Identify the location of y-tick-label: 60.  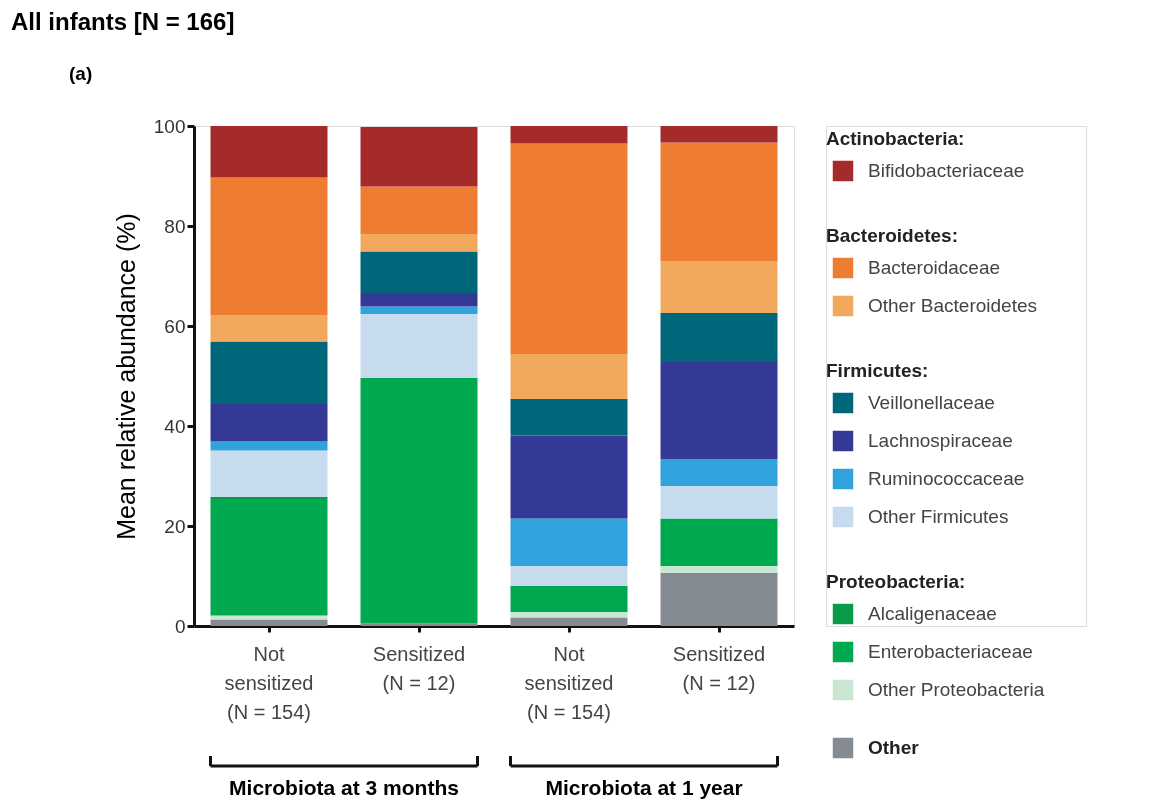
(175, 326).